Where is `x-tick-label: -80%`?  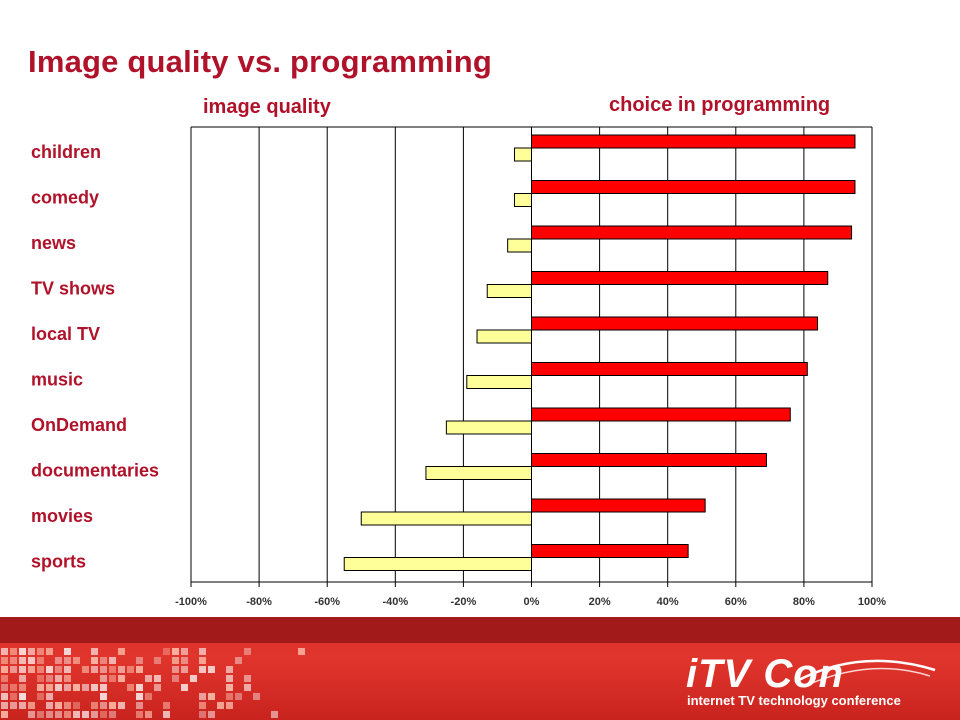 x-tick-label: -80% is located at coordinates (259, 602).